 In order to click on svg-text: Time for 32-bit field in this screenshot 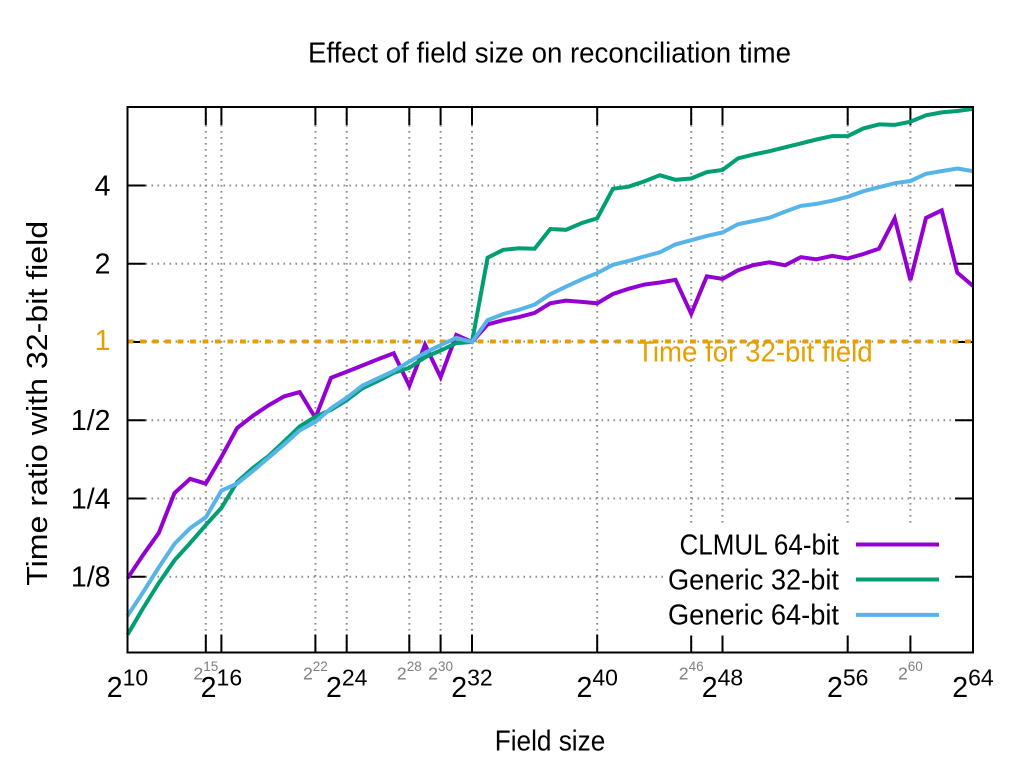, I will do `click(755, 353)`.